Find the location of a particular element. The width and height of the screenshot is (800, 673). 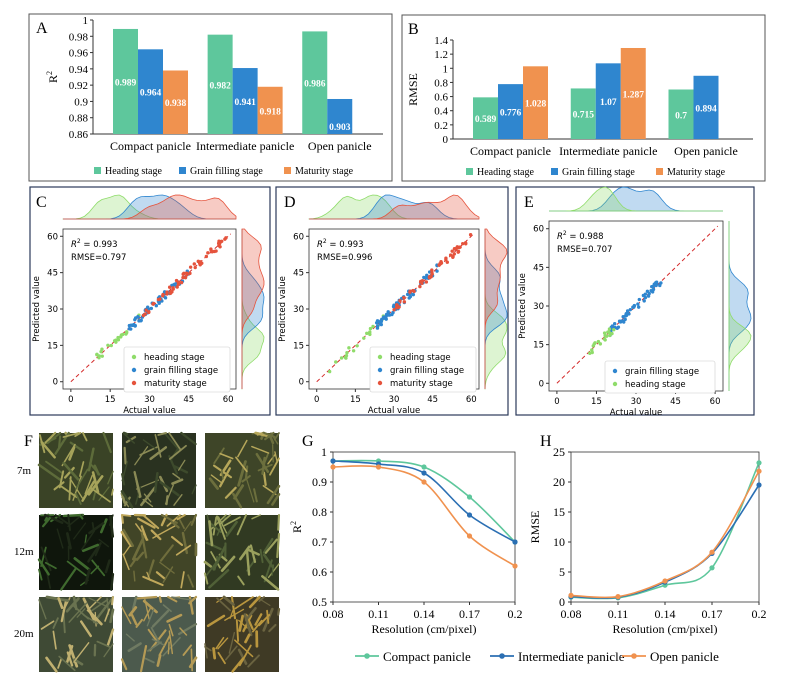

y-tick-label: 0.6 is located at coordinates (441, 98).